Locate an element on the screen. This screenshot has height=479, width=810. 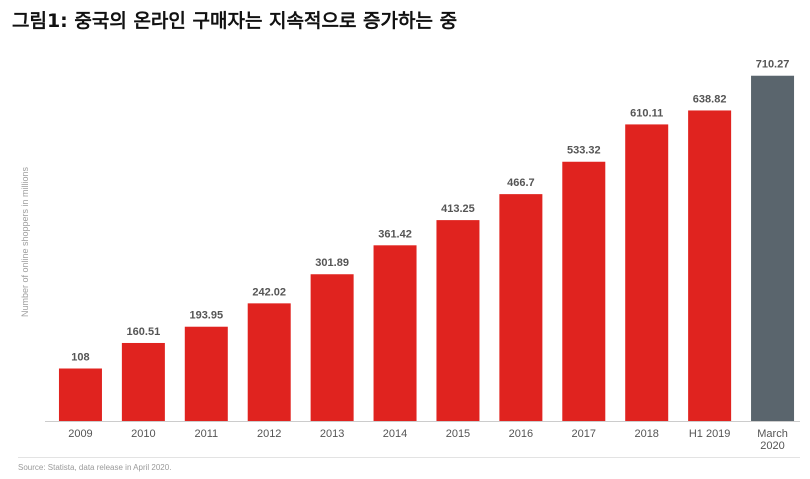
x-tick-label: 2014 is located at coordinates (395, 434).